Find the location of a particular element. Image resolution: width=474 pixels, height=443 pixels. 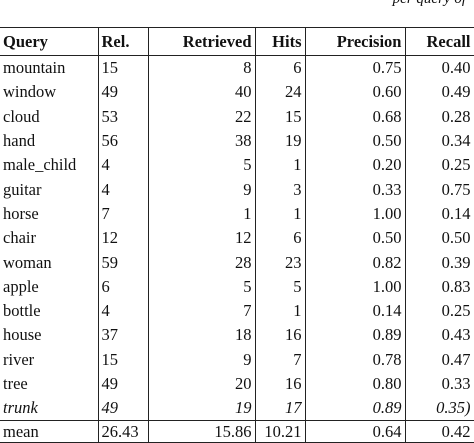

table-row: cloud 53 22 15 0.68 0.28 is located at coordinates (237, 116).